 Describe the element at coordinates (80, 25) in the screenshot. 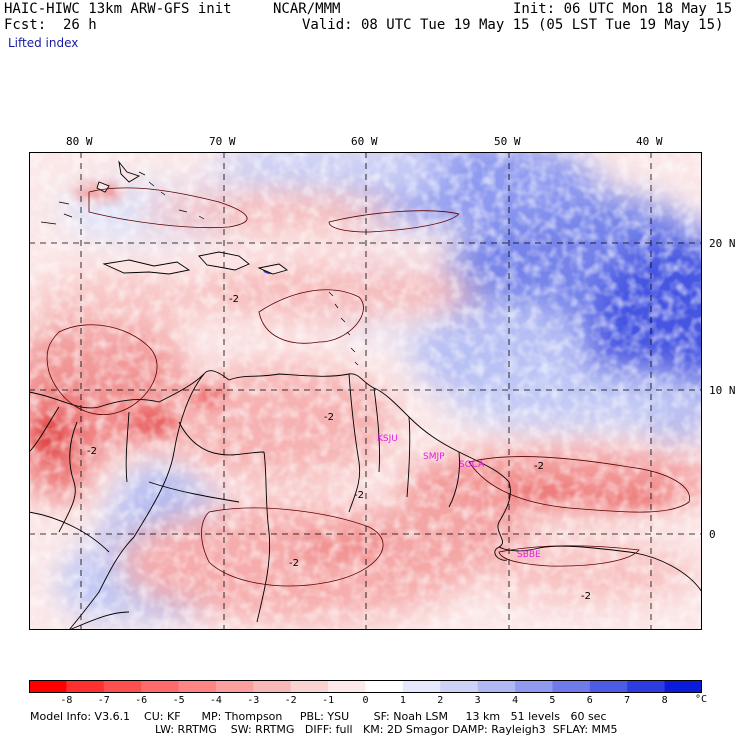

I see `forecast-hour: 26 h` at that location.